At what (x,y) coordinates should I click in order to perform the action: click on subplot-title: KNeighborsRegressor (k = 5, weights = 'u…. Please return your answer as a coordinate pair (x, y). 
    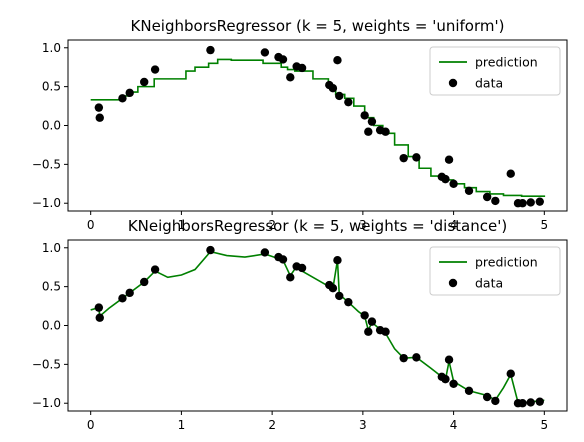
    Looking at the image, I should click on (318, 26).